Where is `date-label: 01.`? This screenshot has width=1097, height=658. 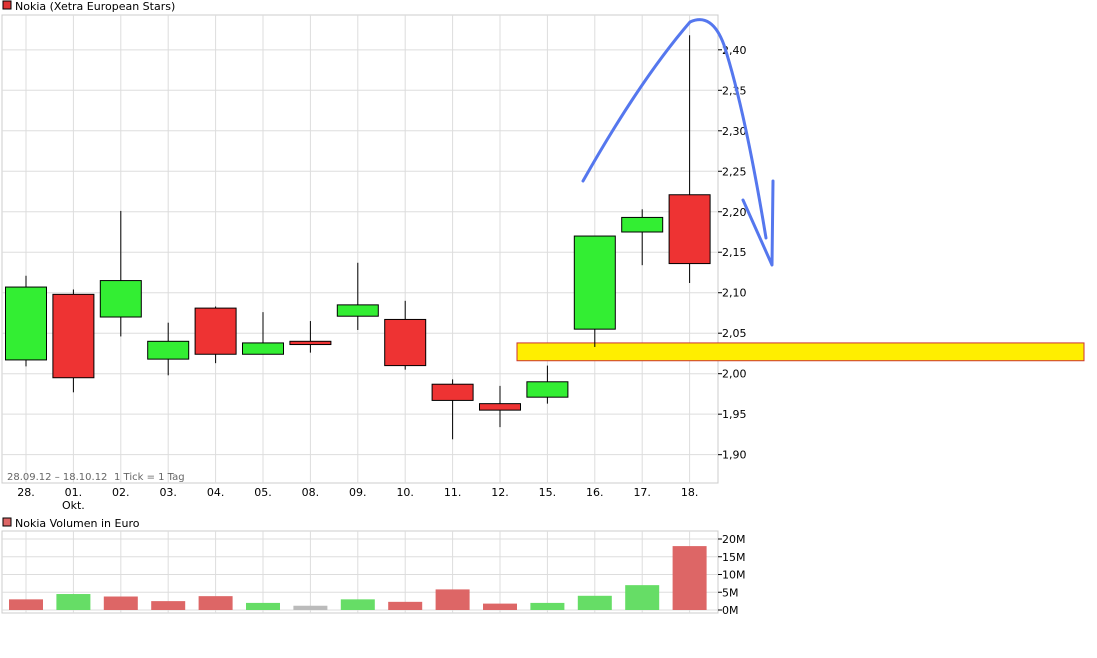
date-label: 01. is located at coordinates (74, 492).